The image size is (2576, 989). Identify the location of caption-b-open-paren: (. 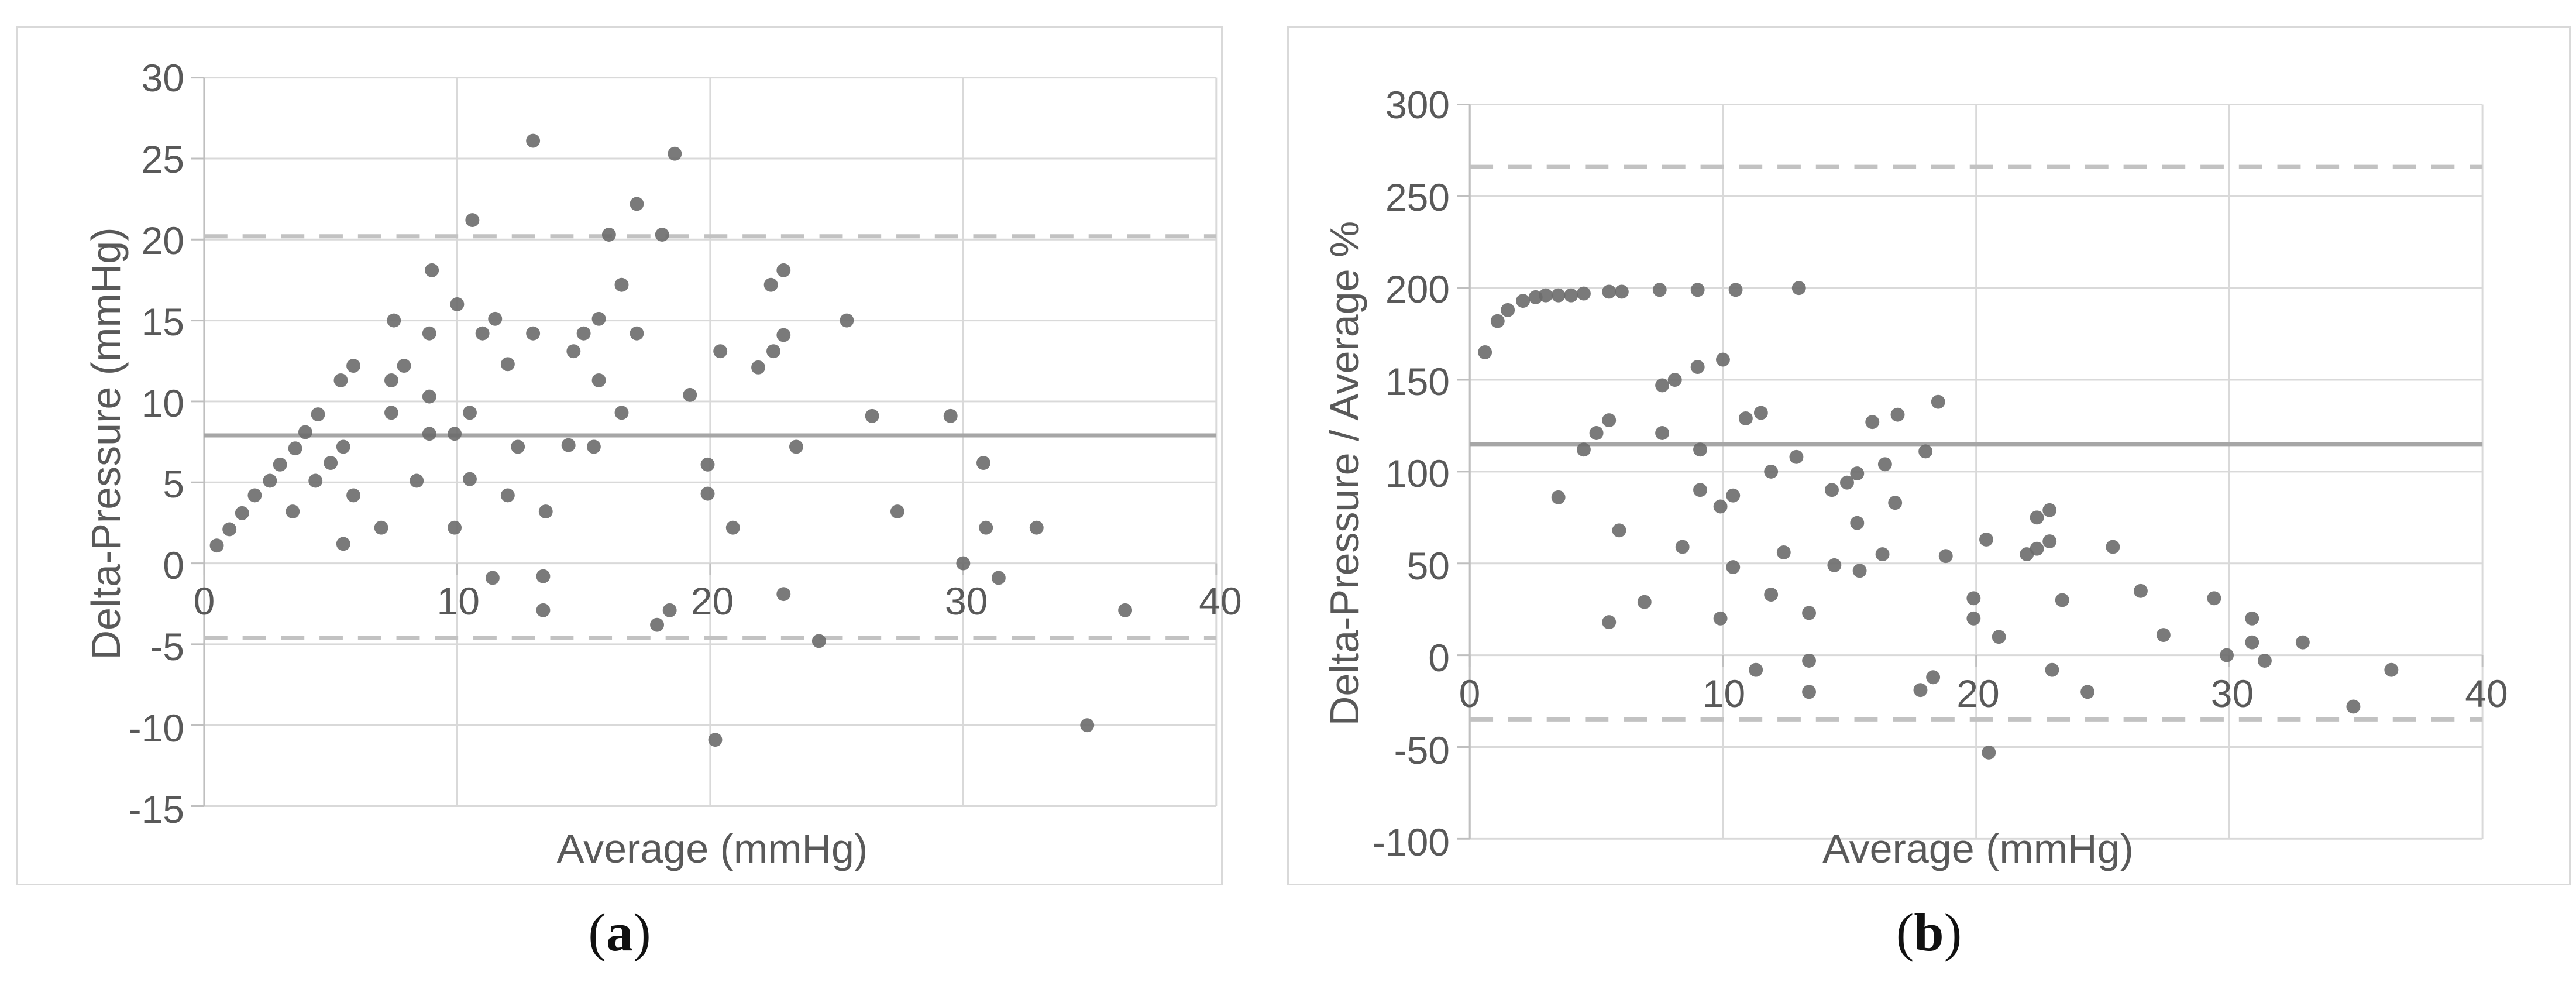
(1905, 932).